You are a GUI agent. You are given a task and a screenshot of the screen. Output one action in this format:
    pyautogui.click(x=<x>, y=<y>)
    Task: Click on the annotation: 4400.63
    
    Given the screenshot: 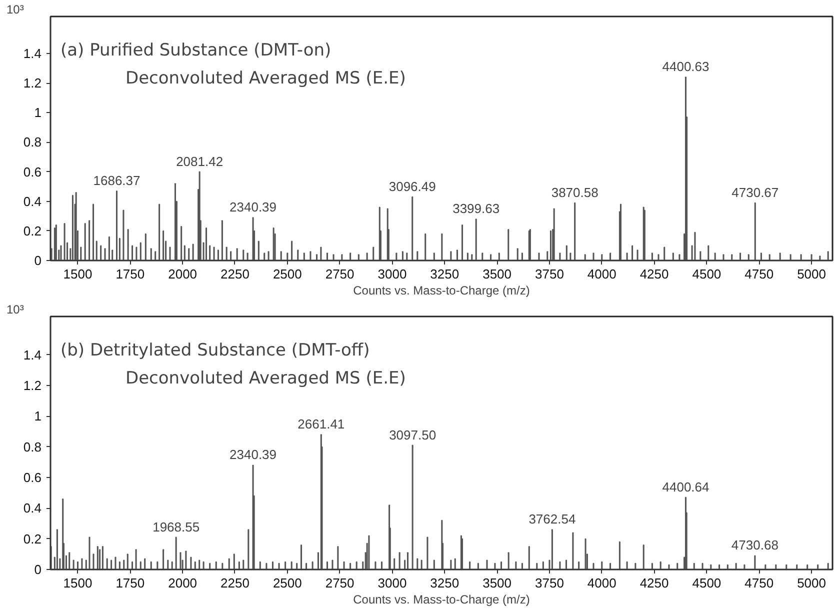 What is the action you would take?
    pyautogui.click(x=686, y=66)
    